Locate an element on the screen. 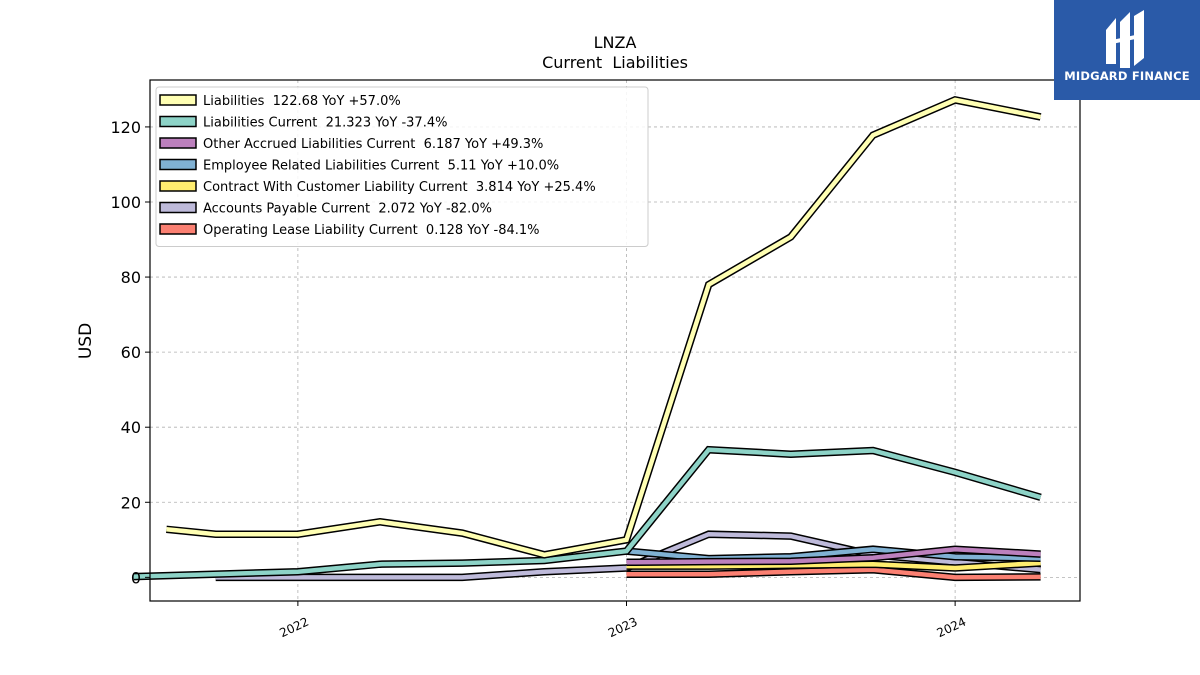 This screenshot has height=675, width=1200. y-tick-label: 60 is located at coordinates (131, 352).